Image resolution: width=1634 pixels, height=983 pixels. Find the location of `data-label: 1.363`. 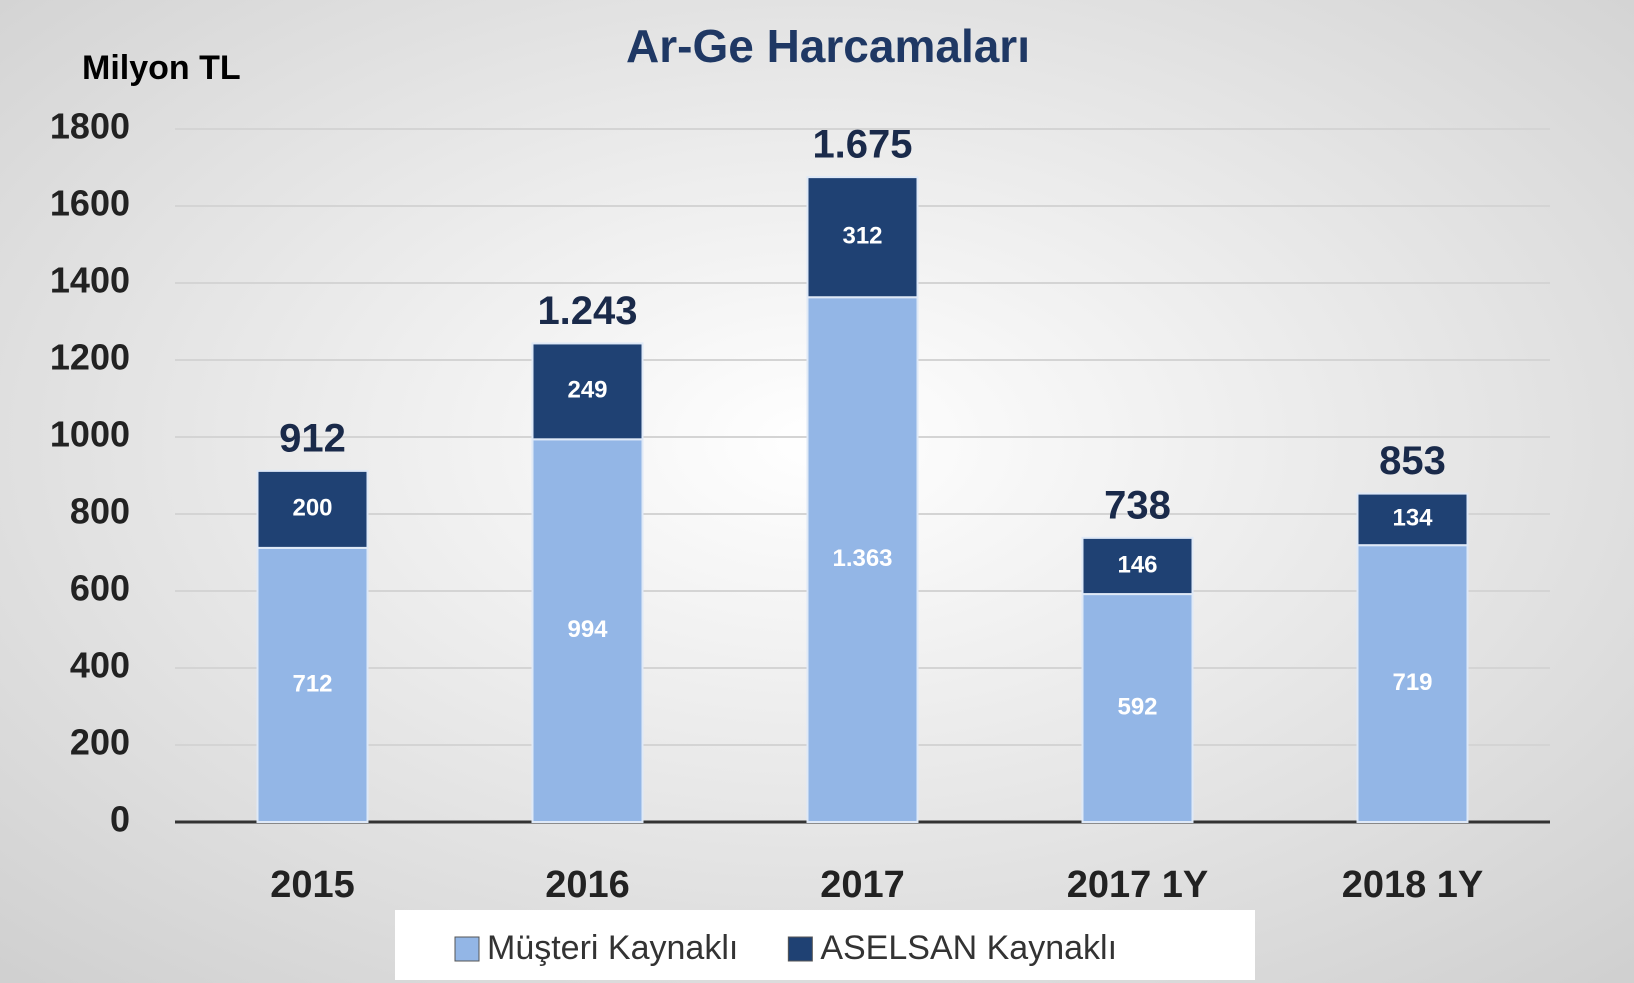

data-label: 1.363 is located at coordinates (862, 558).